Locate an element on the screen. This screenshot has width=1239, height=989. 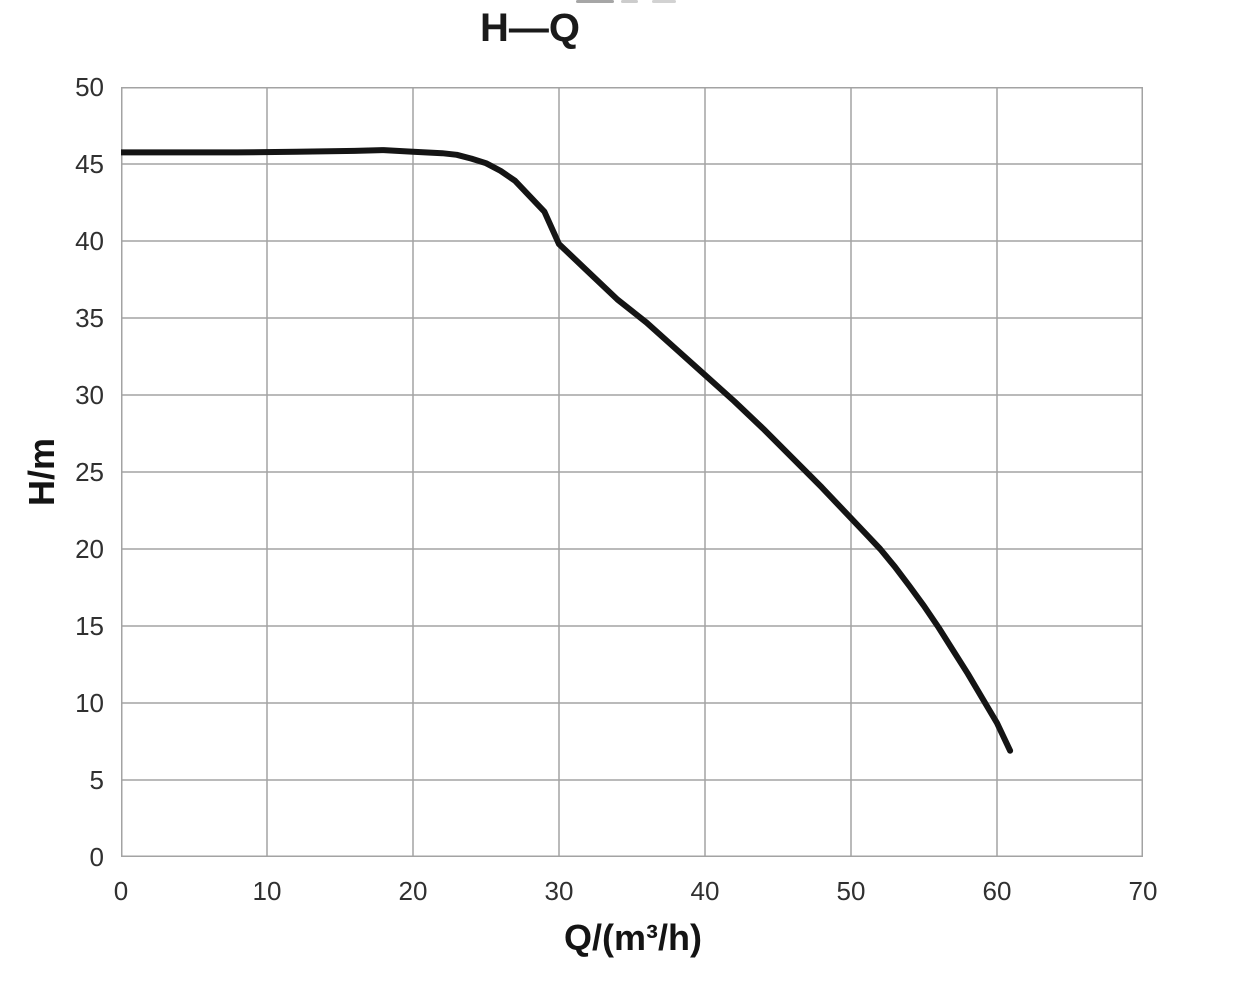
y-tick-label: 15 is located at coordinates (89, 626).